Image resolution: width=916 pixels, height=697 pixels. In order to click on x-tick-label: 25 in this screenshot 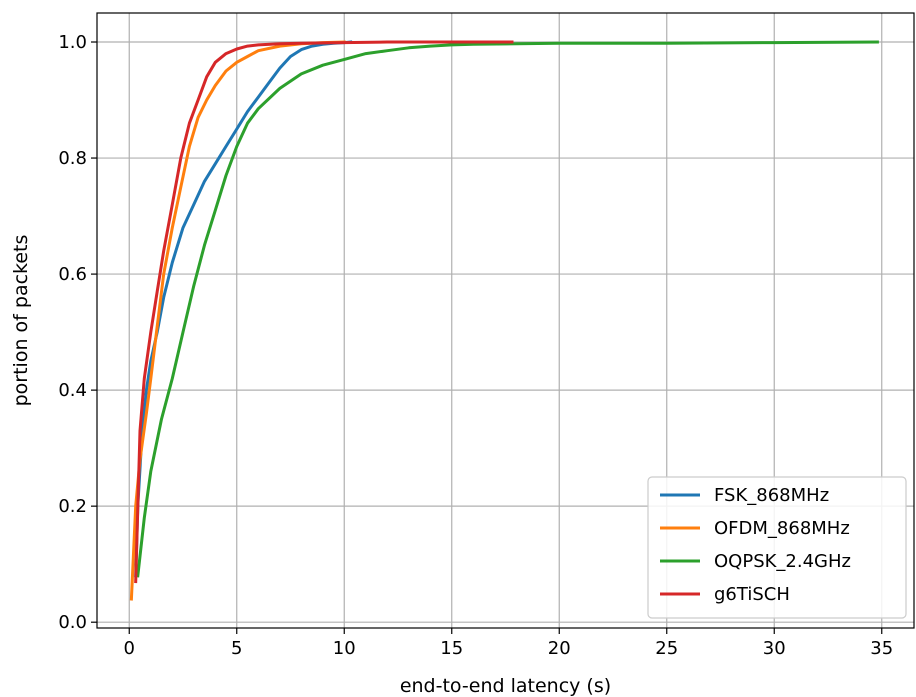, I will do `click(666, 648)`.